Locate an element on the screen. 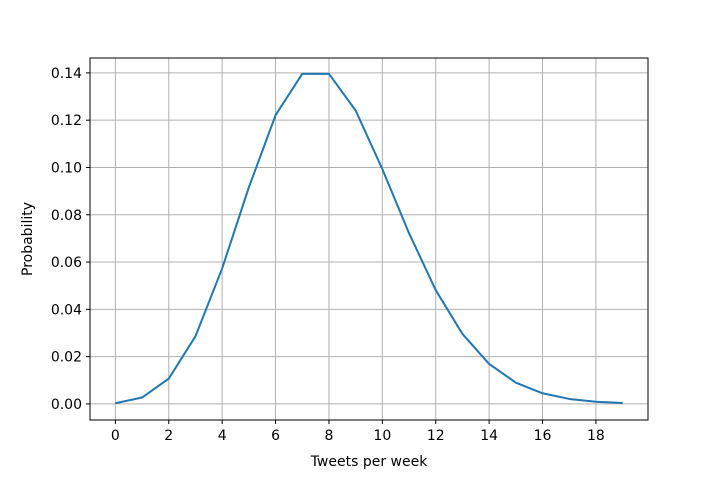 The width and height of the screenshot is (720, 484). x-tick-label: 0 is located at coordinates (115, 436).